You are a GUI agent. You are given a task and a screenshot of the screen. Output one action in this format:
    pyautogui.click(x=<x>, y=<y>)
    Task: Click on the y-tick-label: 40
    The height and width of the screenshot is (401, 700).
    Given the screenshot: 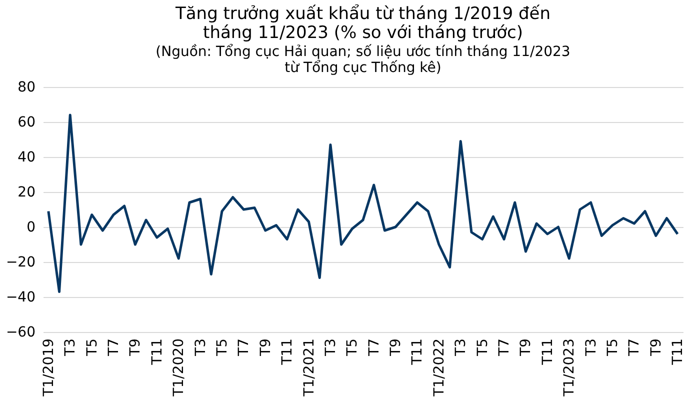 What is the action you would take?
    pyautogui.click(x=27, y=158)
    